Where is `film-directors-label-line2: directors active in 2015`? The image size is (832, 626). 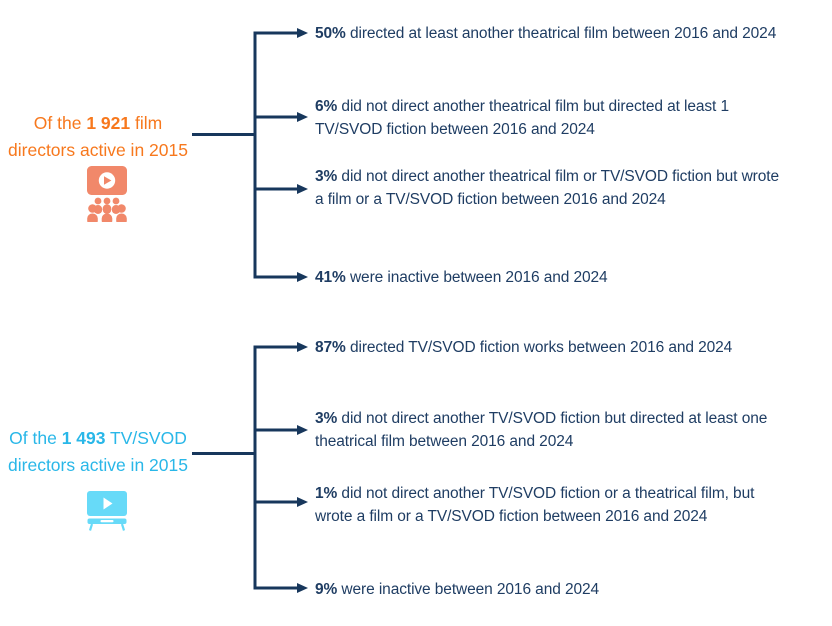
film-directors-label-line2: directors active in 2015 is located at coordinates (98, 150).